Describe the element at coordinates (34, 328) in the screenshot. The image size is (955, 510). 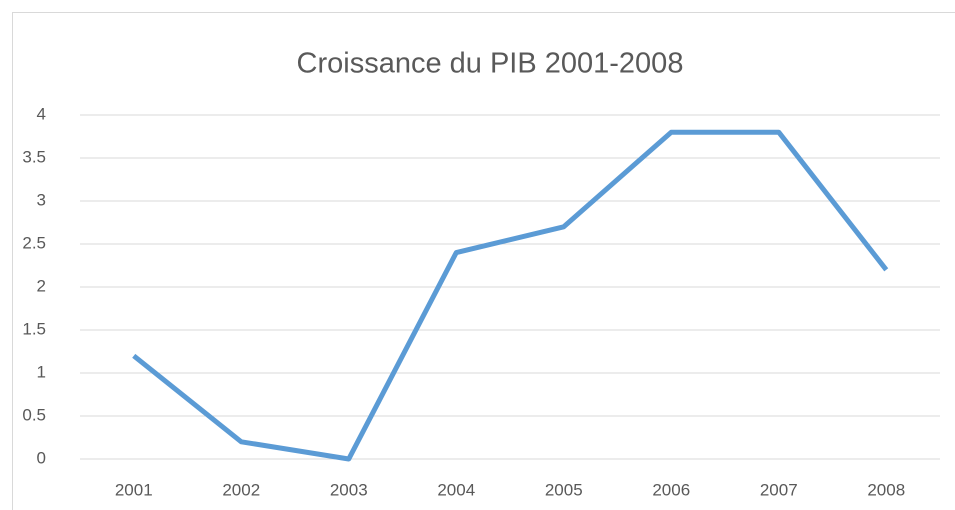
I see `y-tick-label: 1.5` at that location.